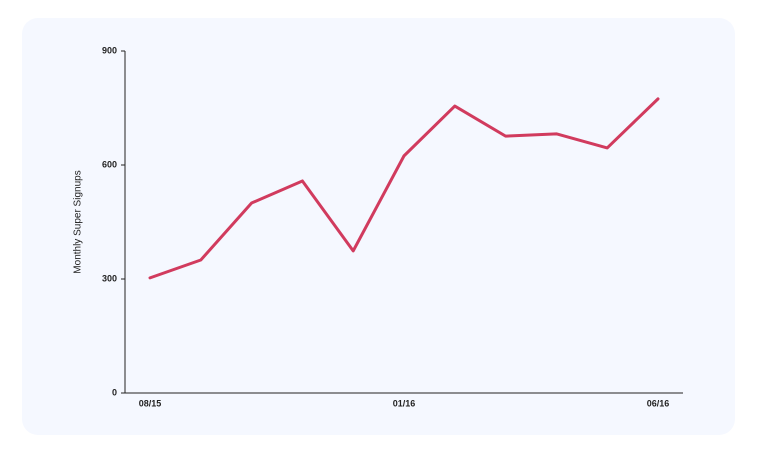 This screenshot has width=757, height=455. Describe the element at coordinates (150, 403) in the screenshot. I see `x-tick-label: 08/15` at that location.